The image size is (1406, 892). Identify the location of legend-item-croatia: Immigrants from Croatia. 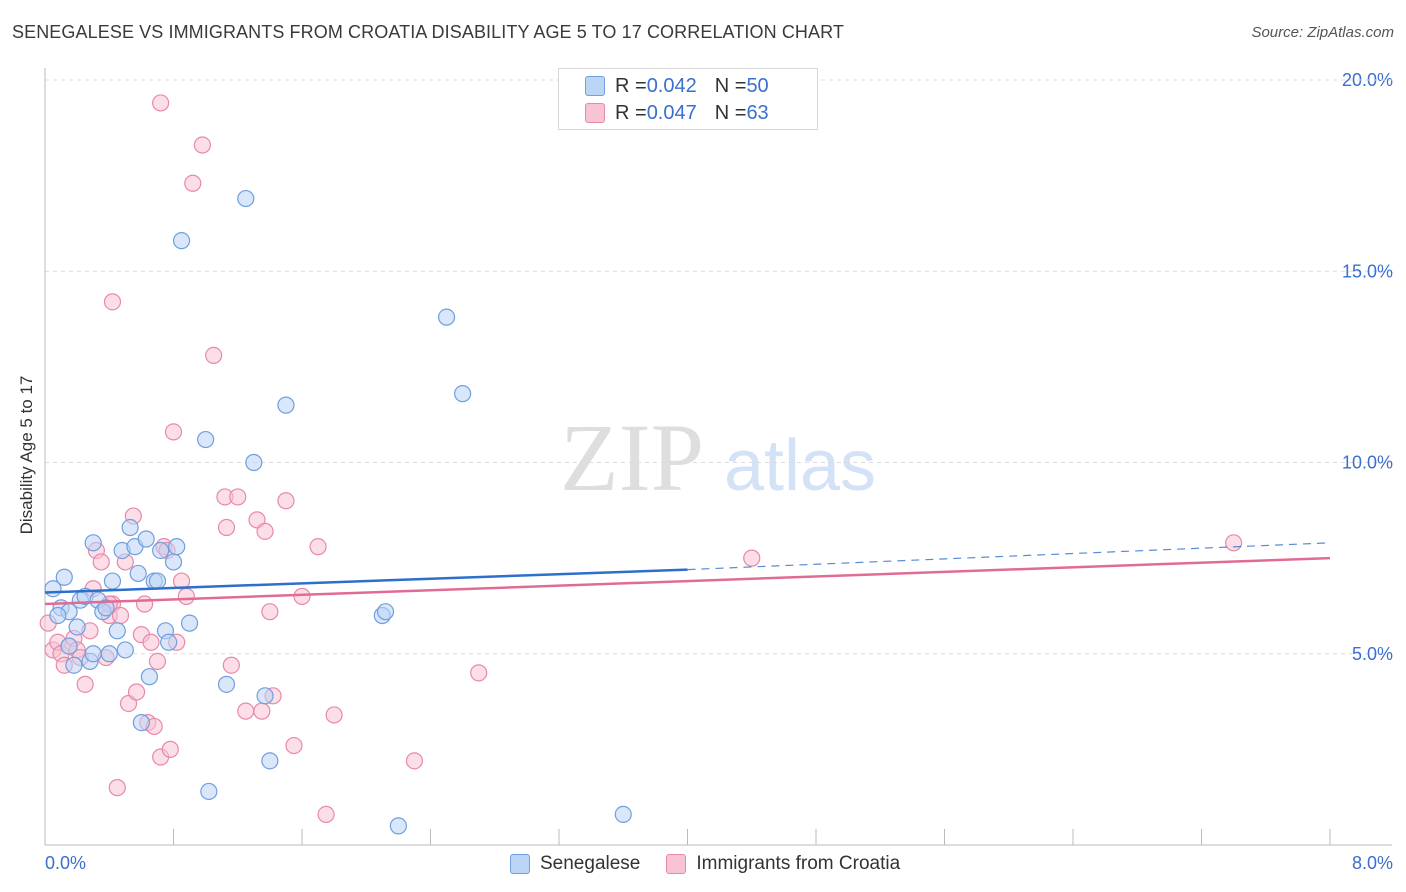
(783, 864).